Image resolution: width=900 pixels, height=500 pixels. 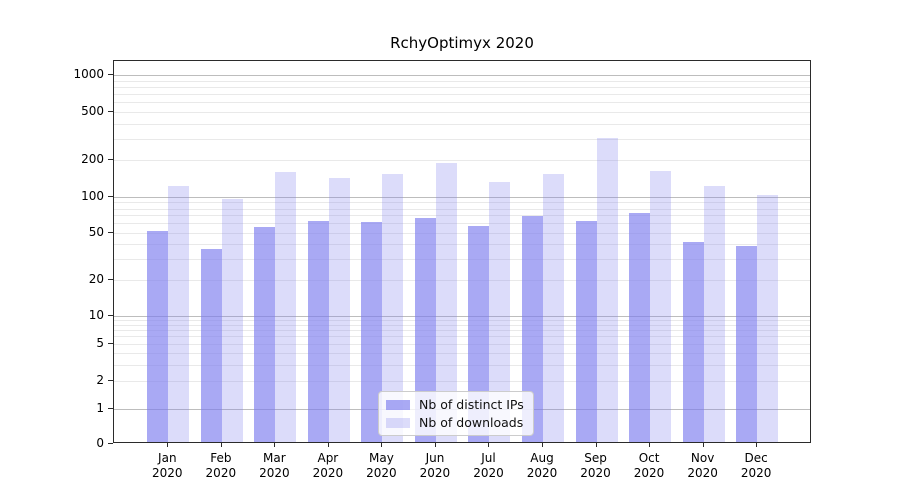 What do you see at coordinates (661, 306) in the screenshot?
I see `bar-downloads-oct` at bounding box center [661, 306].